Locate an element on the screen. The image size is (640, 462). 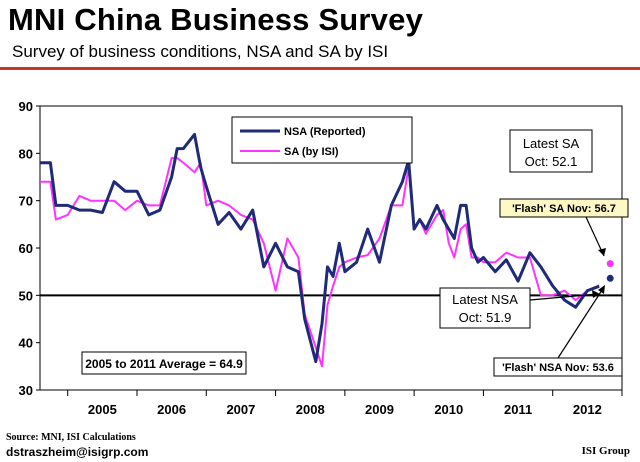
x-tick-label: 2008 is located at coordinates (310, 409).